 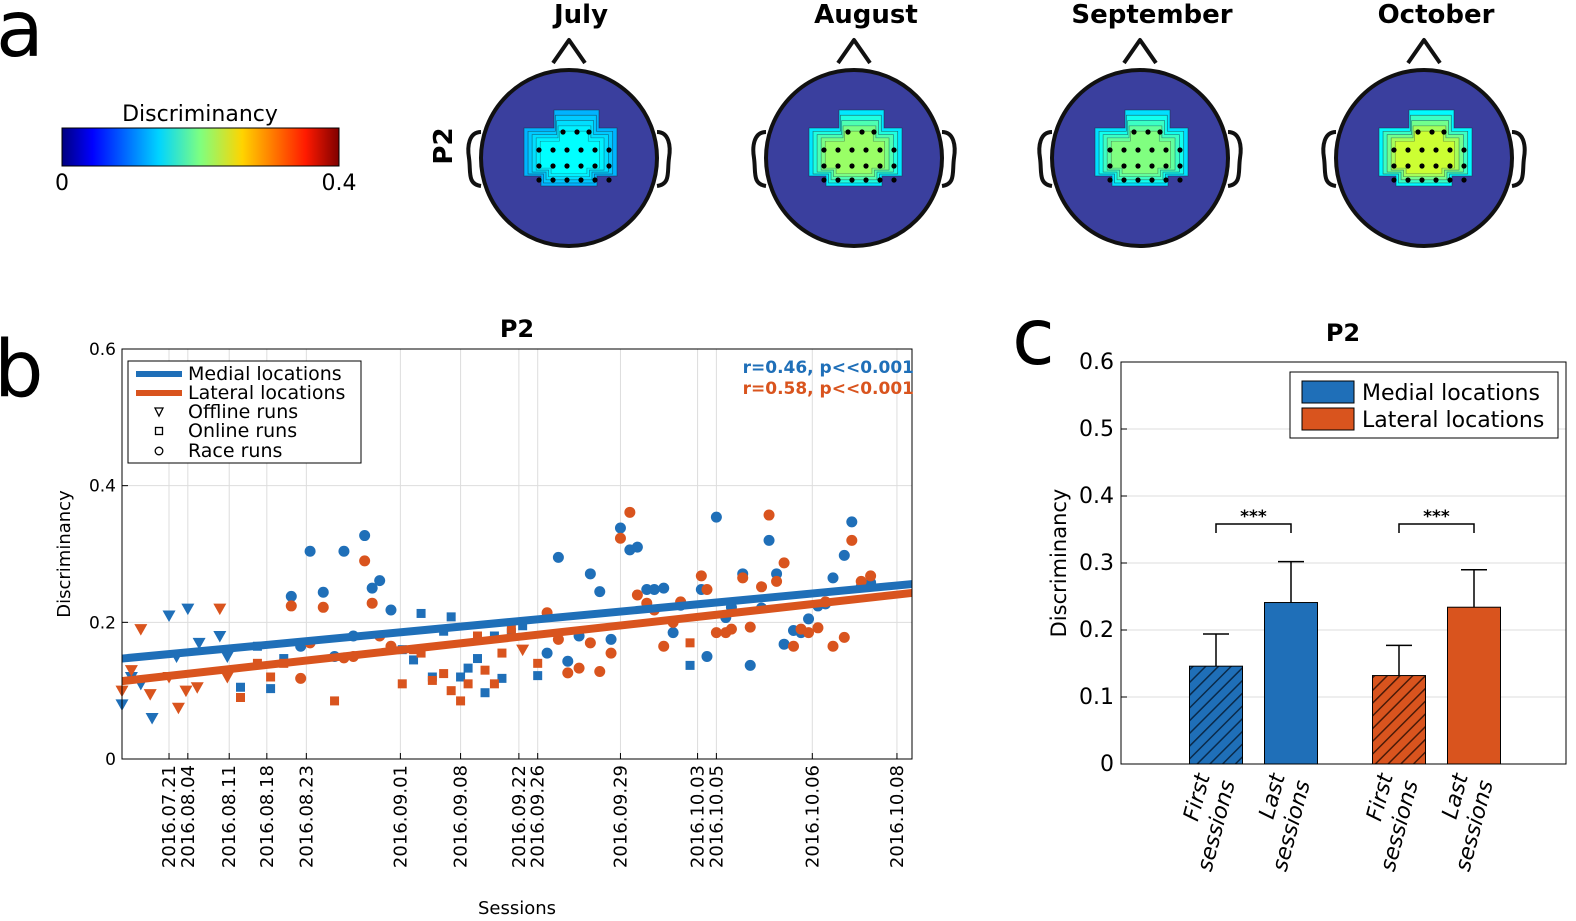 What do you see at coordinates (1096, 630) in the screenshot?
I see `bar-ytick-label: 0.2` at bounding box center [1096, 630].